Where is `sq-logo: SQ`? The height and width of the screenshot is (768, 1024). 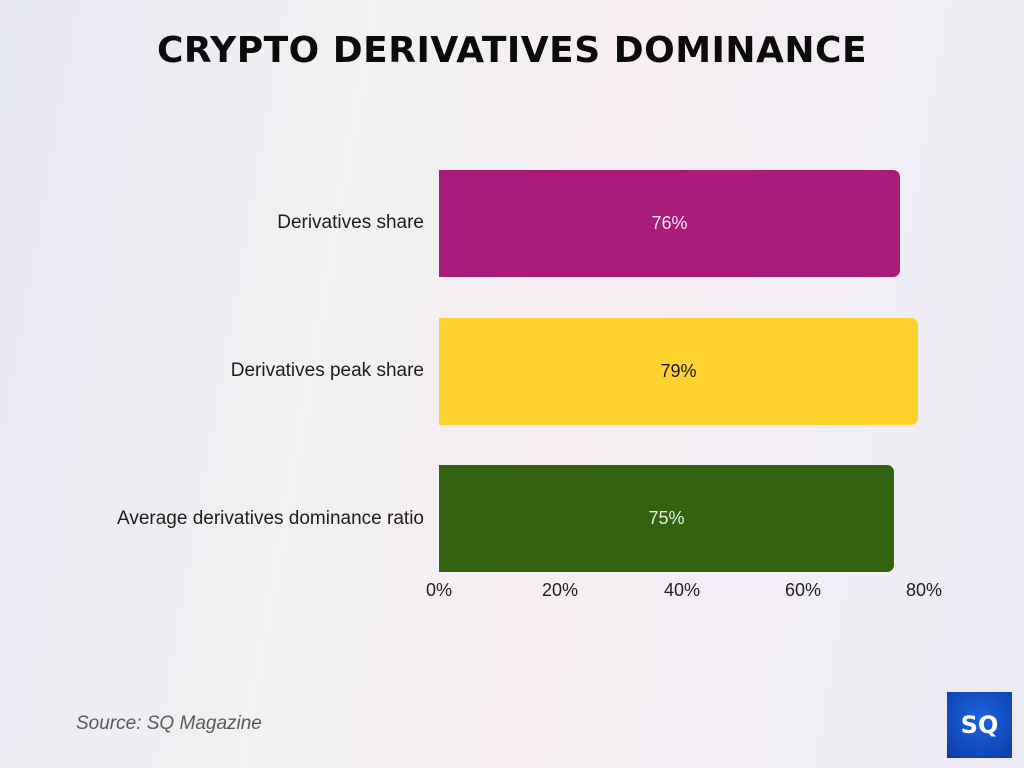 sq-logo: SQ is located at coordinates (979, 725).